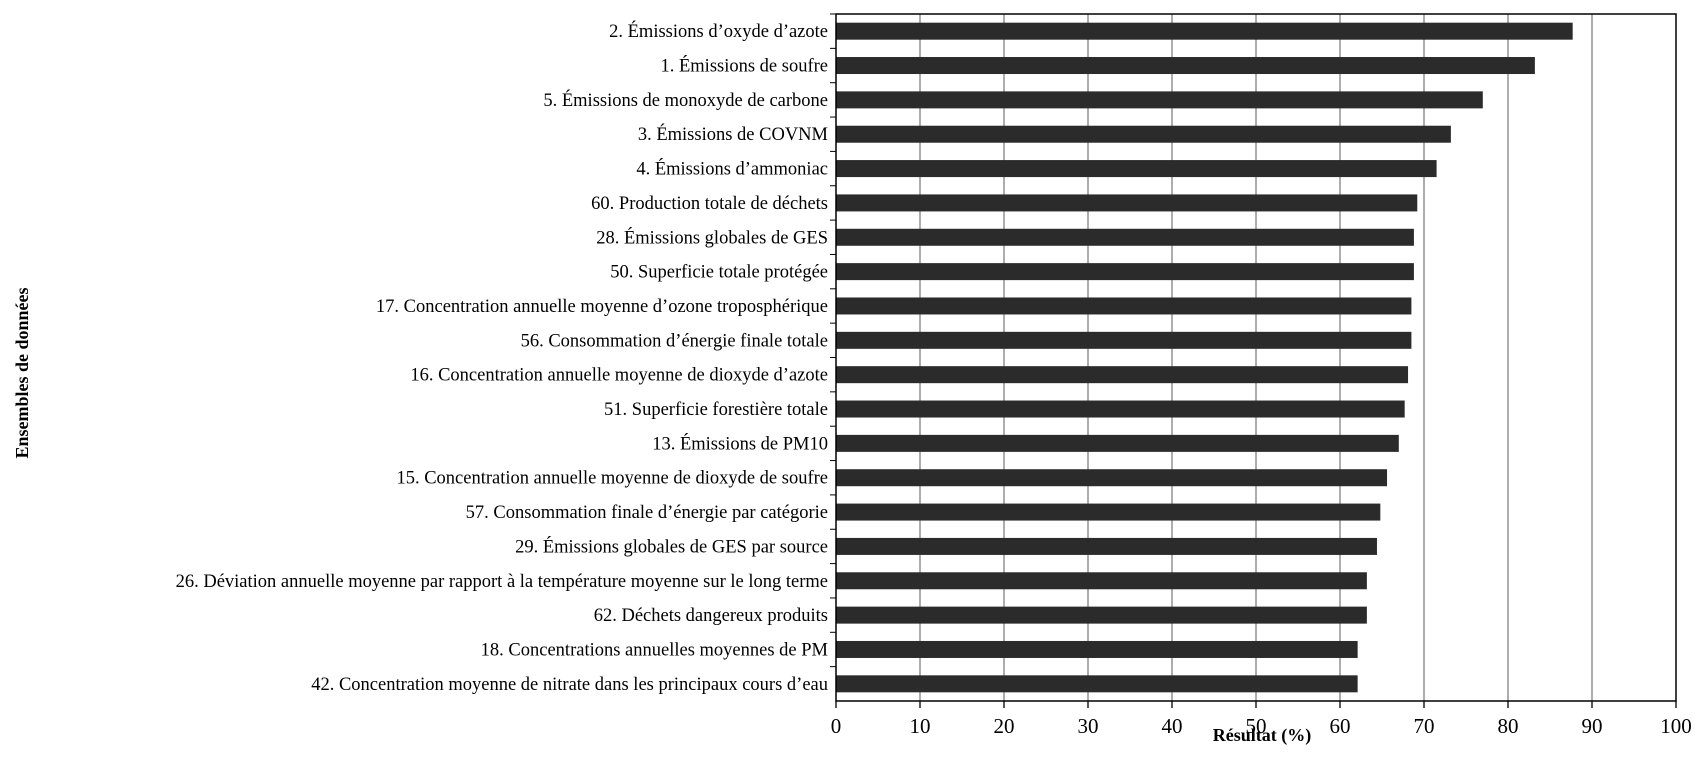 This screenshot has width=1698, height=775. I want to click on category-label: 51. Superficie forestière totale, so click(716, 410).